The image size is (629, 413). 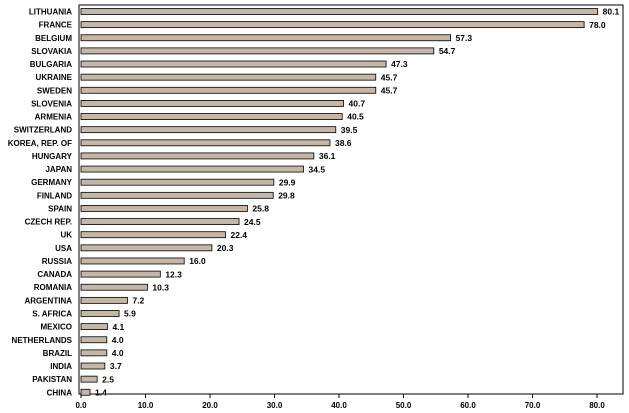 What do you see at coordinates (51, 64) in the screenshot?
I see `category-label: BULGARIA` at bounding box center [51, 64].